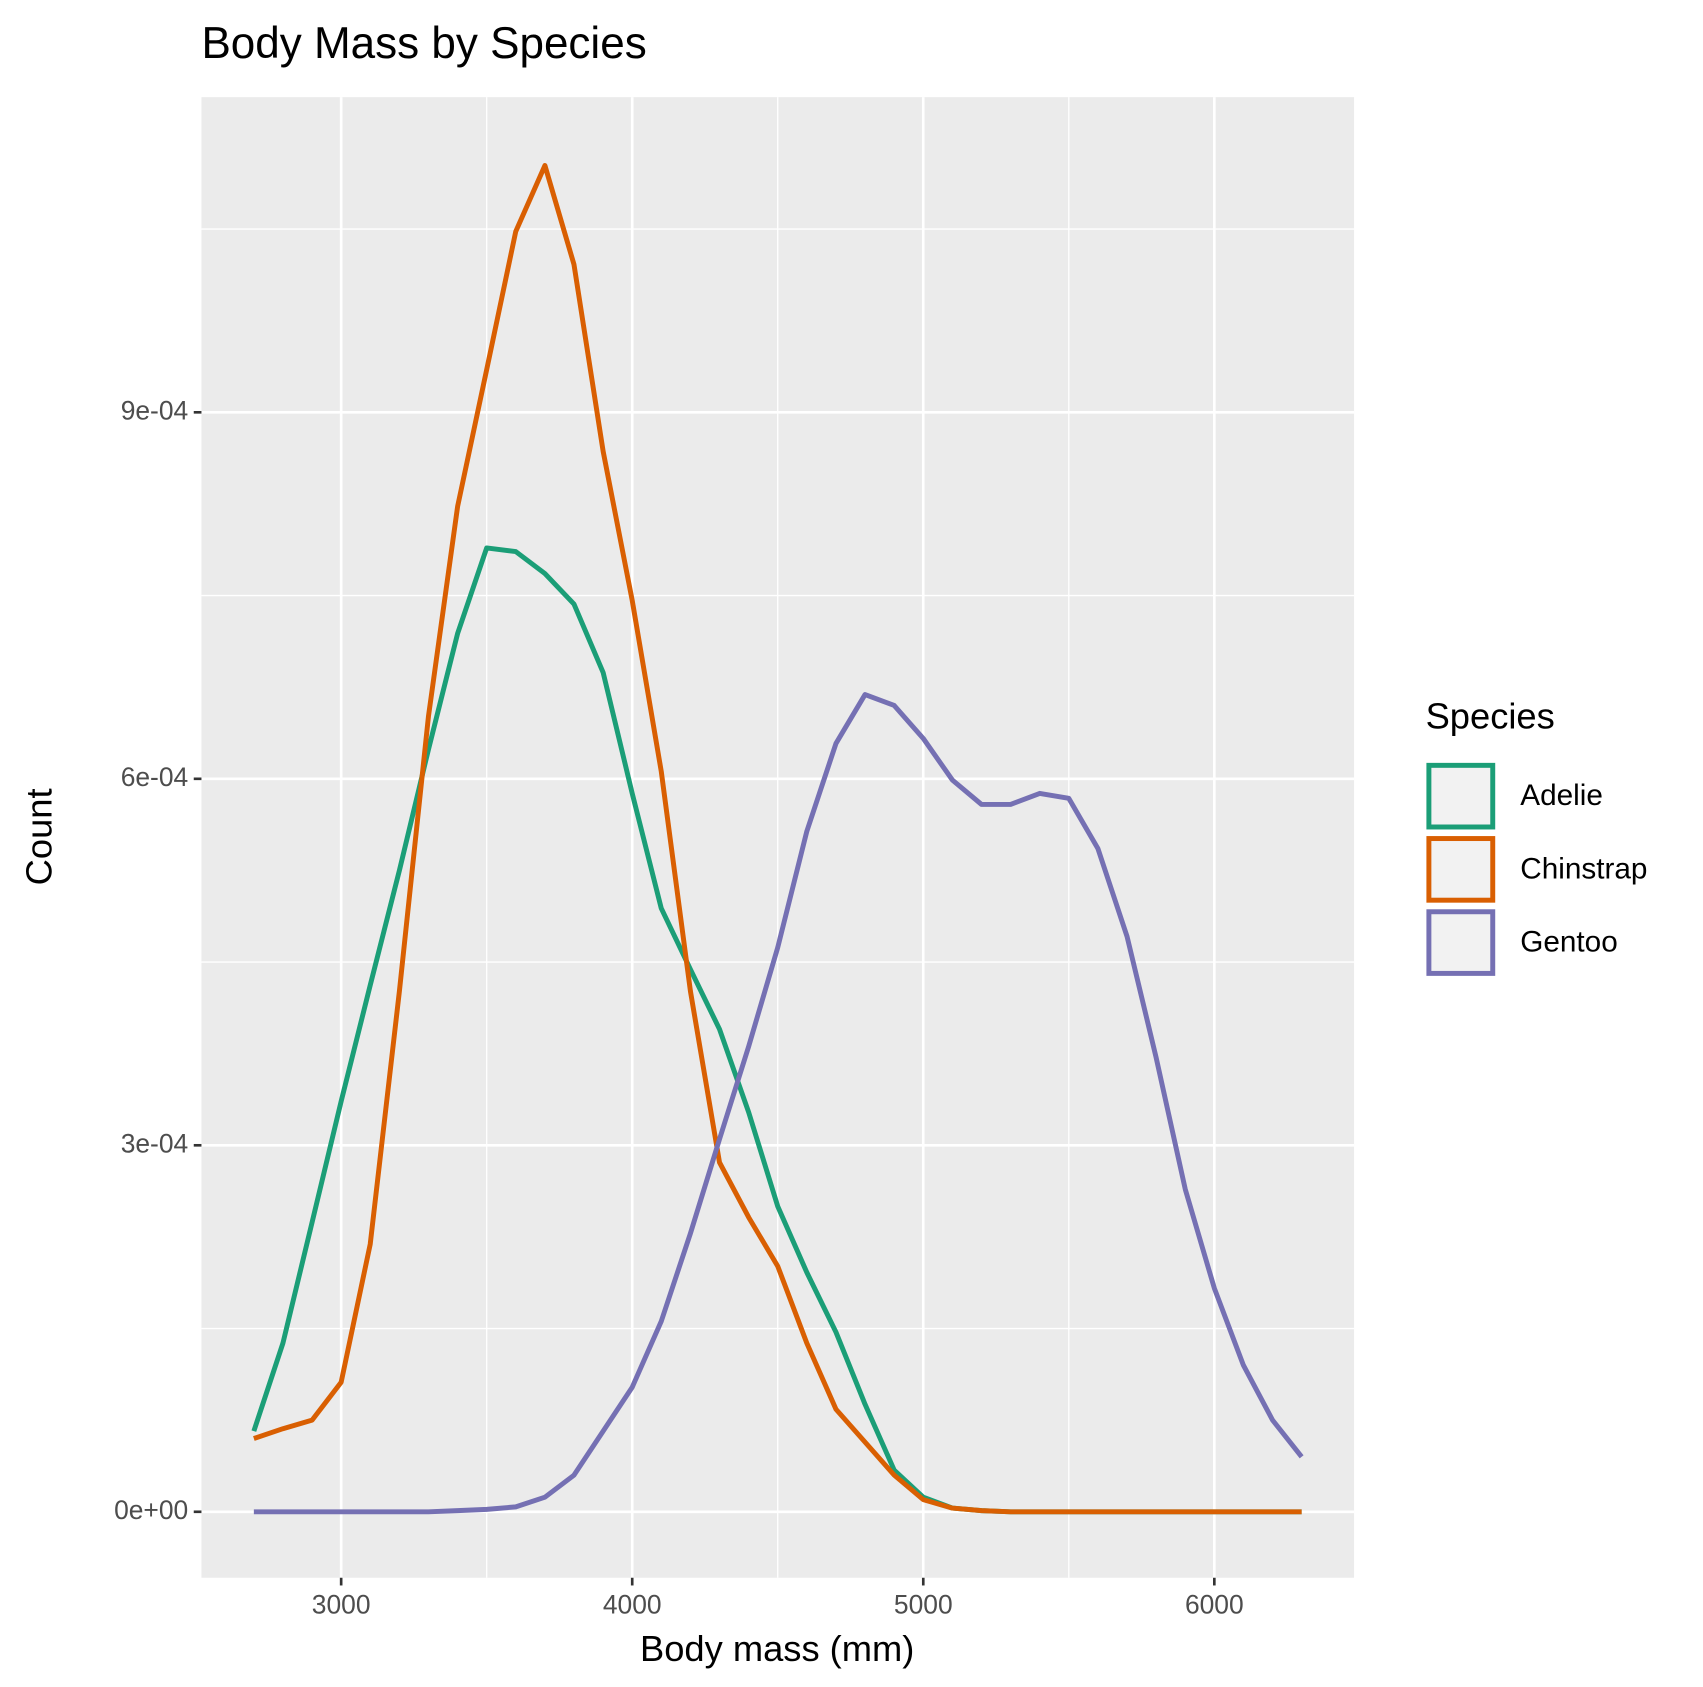 Image resolution: width=1703 pixels, height=1687 pixels. I want to click on legend-label: Gentoo, so click(1569, 942).